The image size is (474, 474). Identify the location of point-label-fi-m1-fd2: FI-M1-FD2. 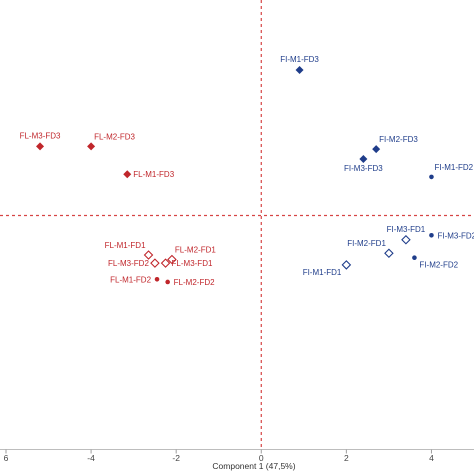
(453, 167).